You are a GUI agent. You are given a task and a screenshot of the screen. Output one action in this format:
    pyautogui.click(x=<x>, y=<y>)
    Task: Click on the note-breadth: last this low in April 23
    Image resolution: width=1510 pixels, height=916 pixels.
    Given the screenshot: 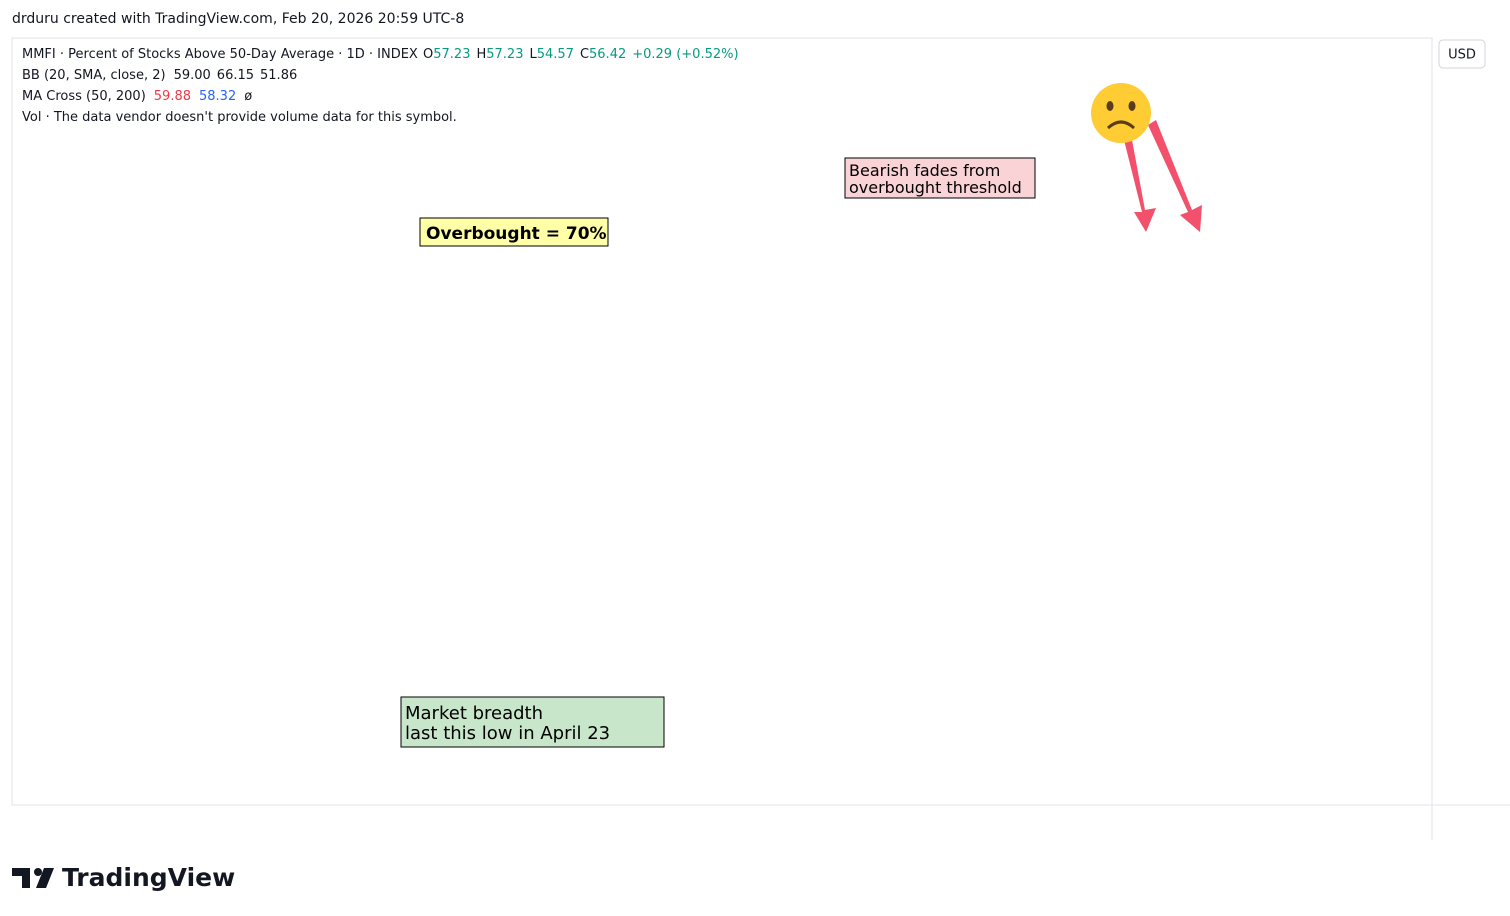 What is the action you would take?
    pyautogui.click(x=507, y=733)
    